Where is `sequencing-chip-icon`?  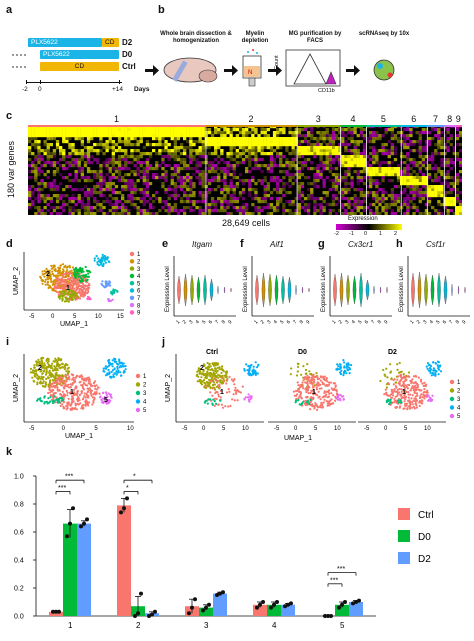 sequencing-chip-icon is located at coordinates (384, 70).